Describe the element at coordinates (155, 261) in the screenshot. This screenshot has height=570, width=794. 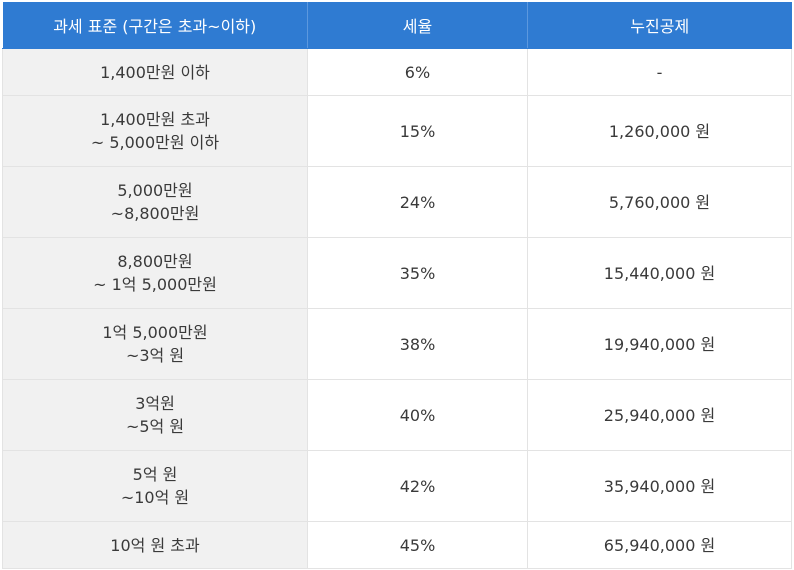
I see `bracket-line: 8,800만원` at that location.